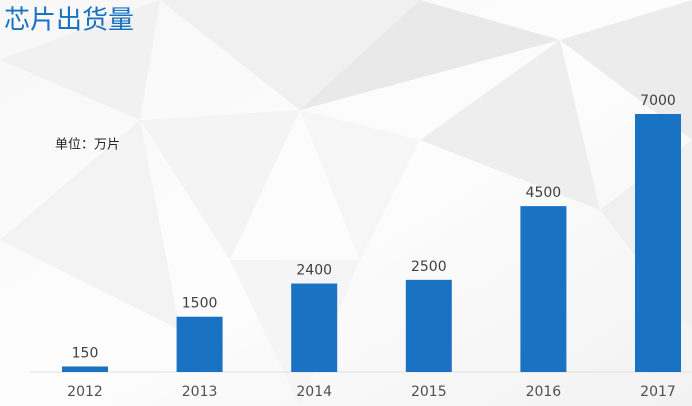 The image size is (692, 406). I want to click on x-tick-label: 2017, so click(658, 392).